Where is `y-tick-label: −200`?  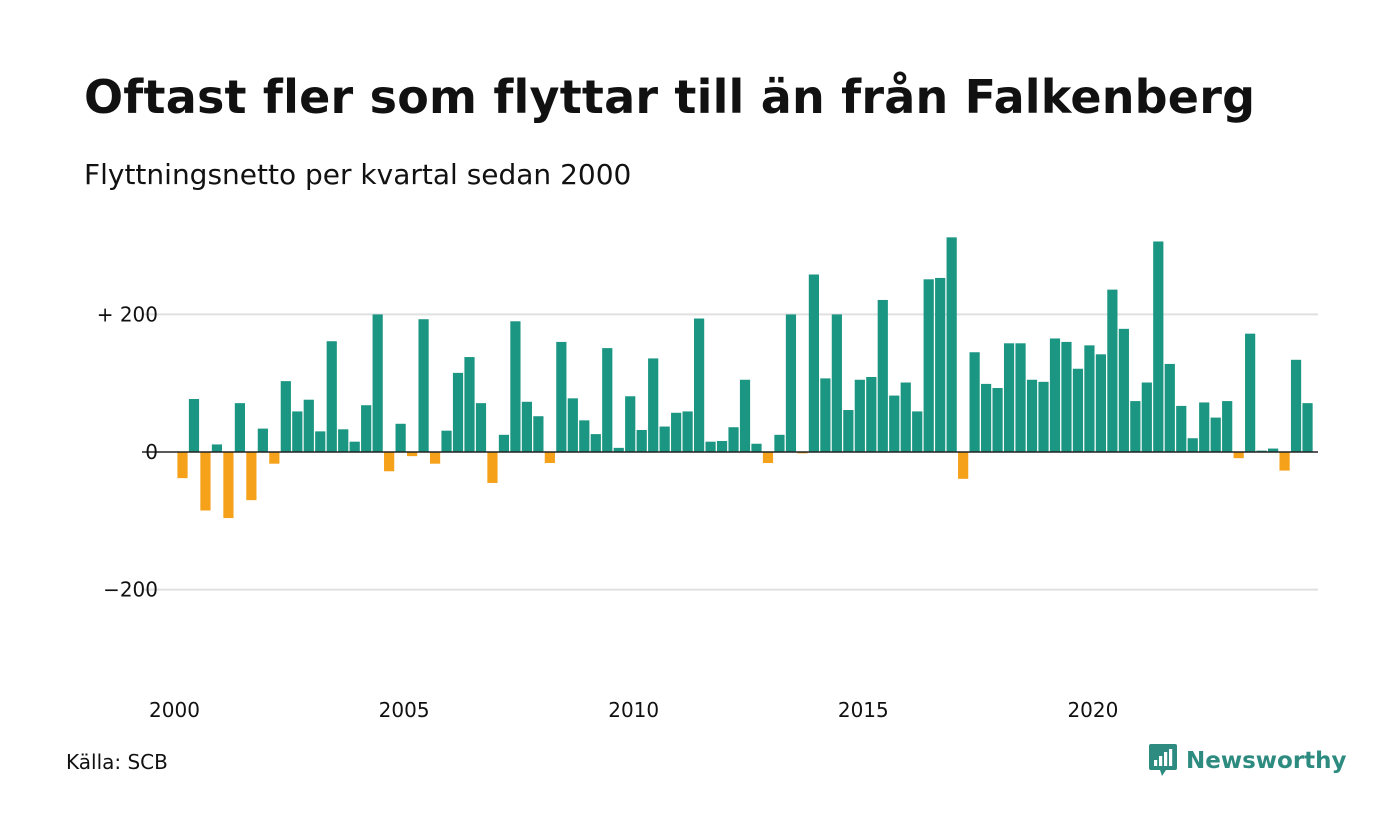
y-tick-label: −200 is located at coordinates (130, 590).